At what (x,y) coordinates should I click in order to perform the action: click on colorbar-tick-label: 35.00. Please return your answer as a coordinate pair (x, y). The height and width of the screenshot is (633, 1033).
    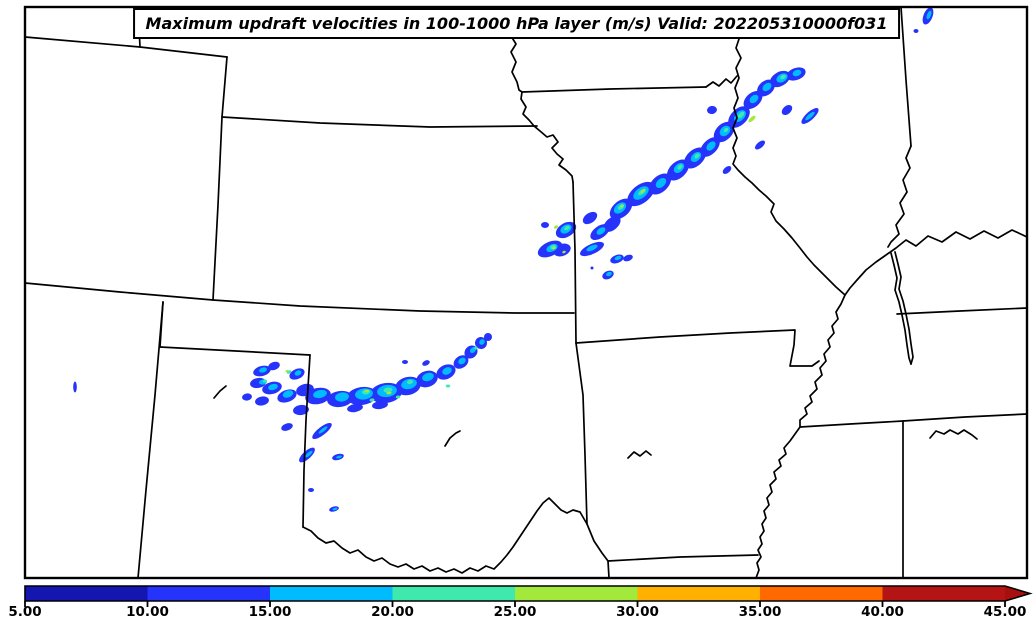
    Looking at the image, I should click on (760, 612).